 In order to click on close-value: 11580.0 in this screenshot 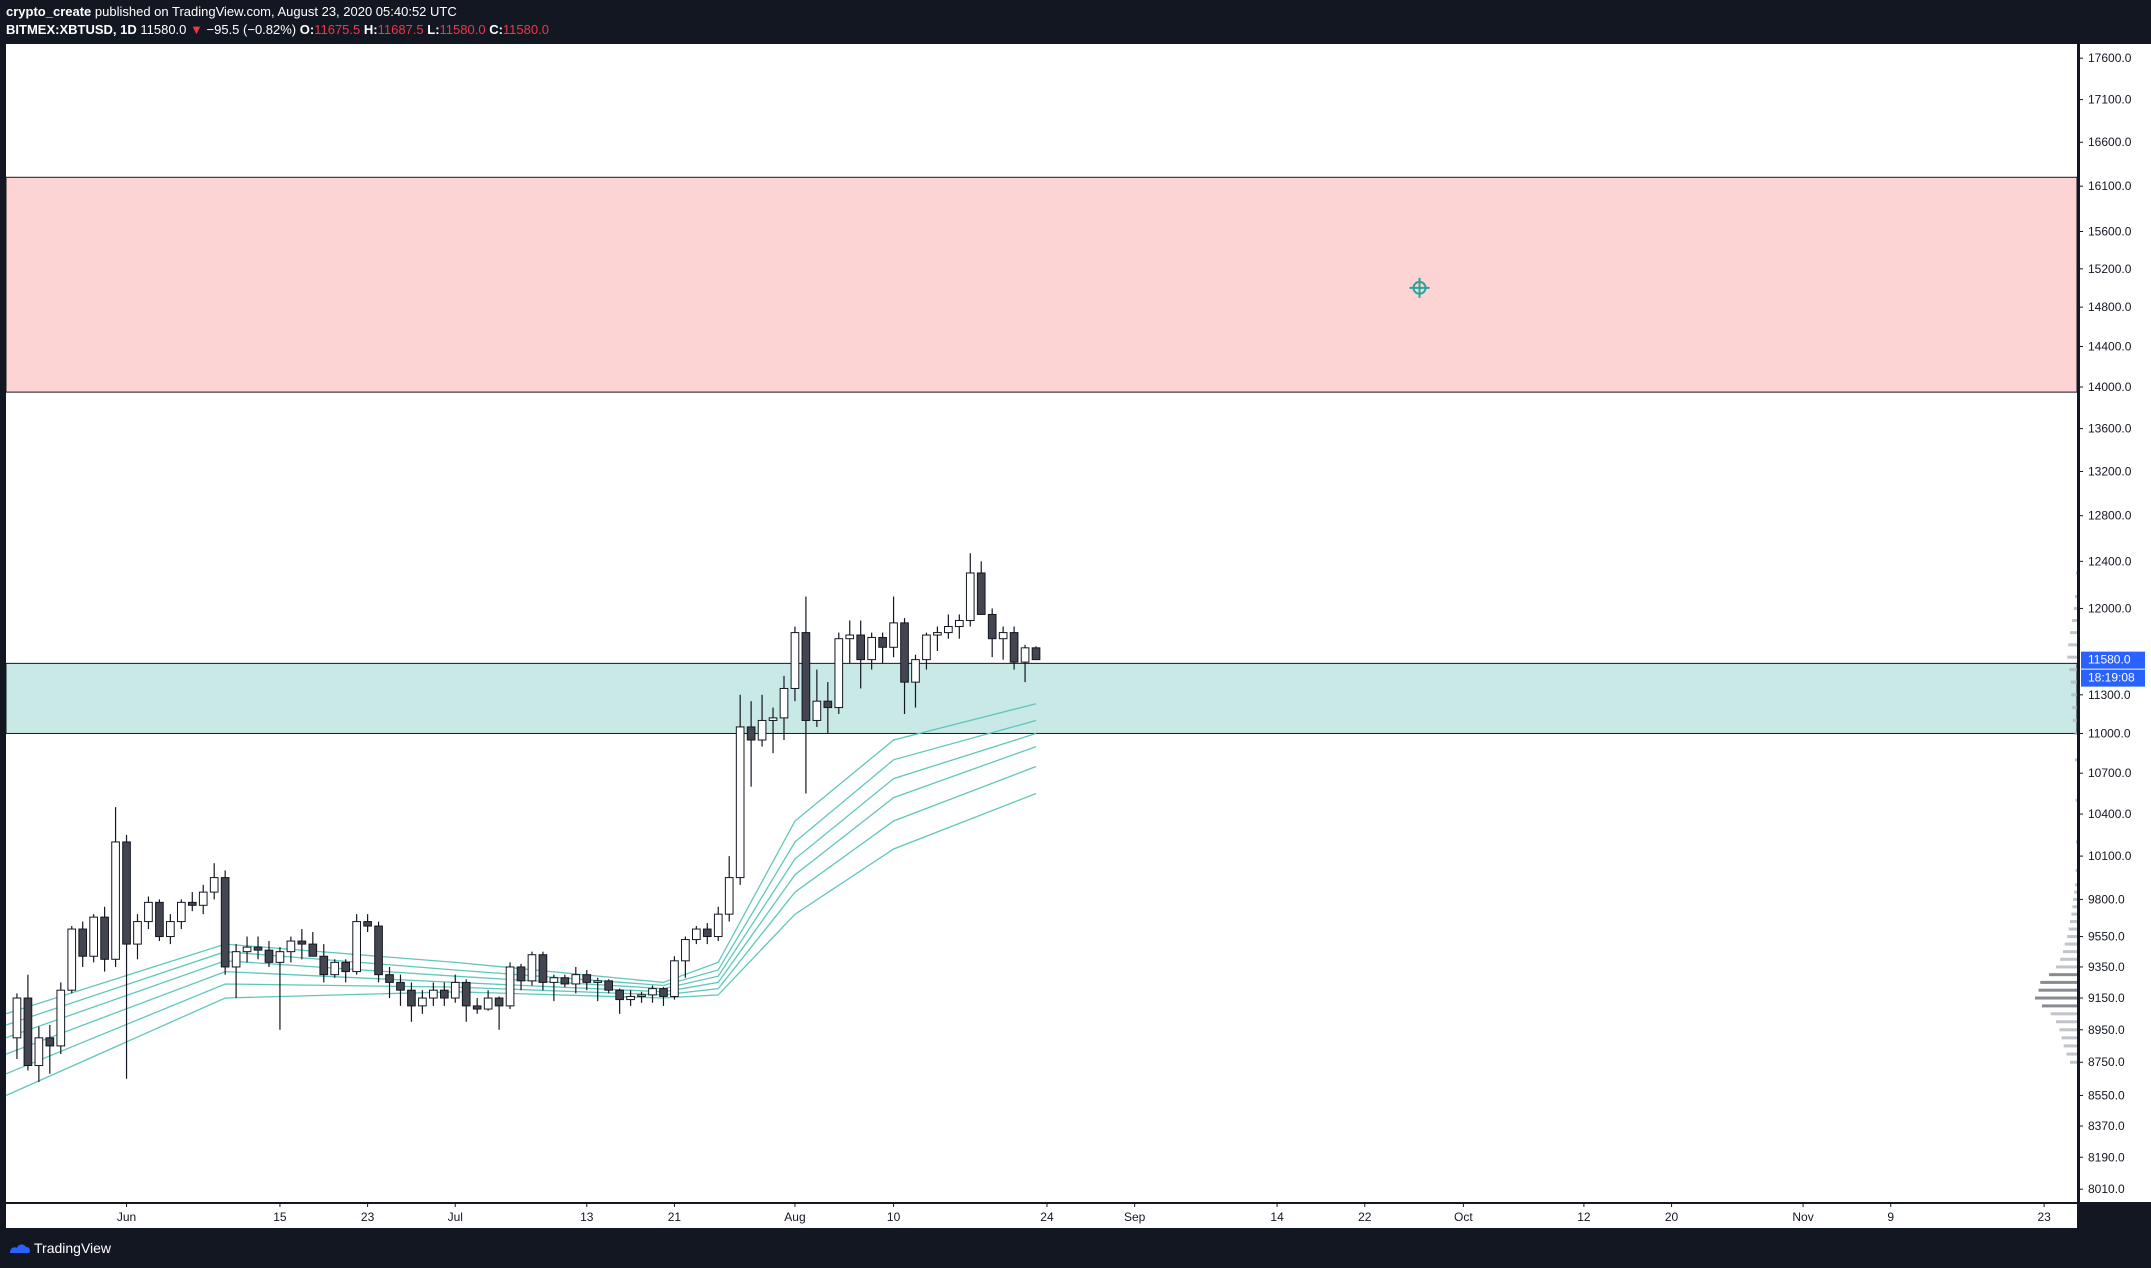, I will do `click(525, 29)`.